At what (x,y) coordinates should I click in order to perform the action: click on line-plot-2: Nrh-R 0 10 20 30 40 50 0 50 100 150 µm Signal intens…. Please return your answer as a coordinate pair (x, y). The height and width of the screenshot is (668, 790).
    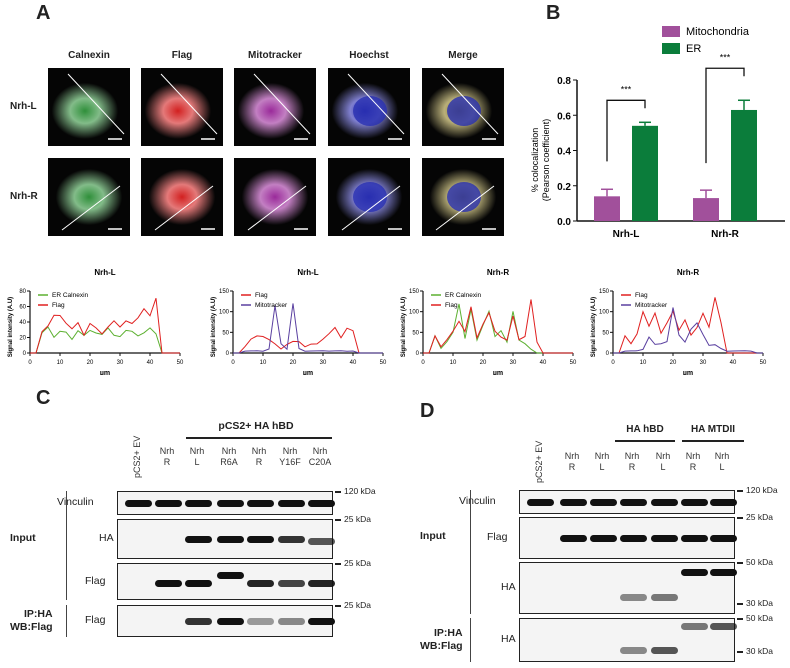
    Looking at the image, I should click on (489, 321).